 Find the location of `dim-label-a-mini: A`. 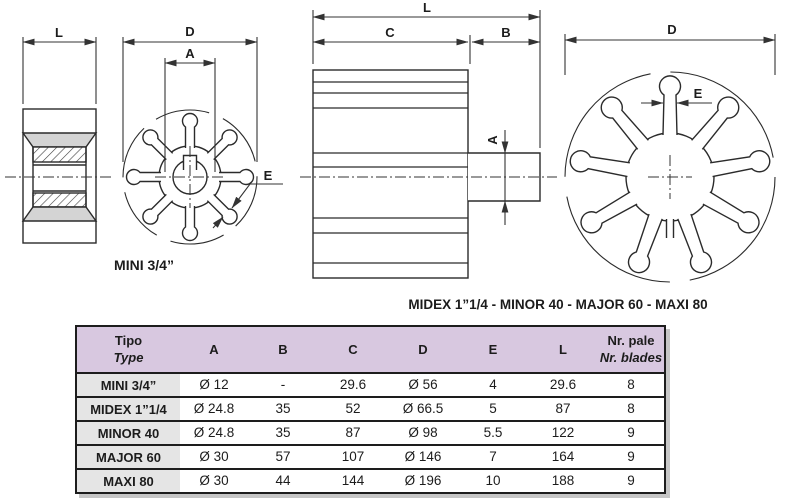

dim-label-a-mini: A is located at coordinates (190, 53).